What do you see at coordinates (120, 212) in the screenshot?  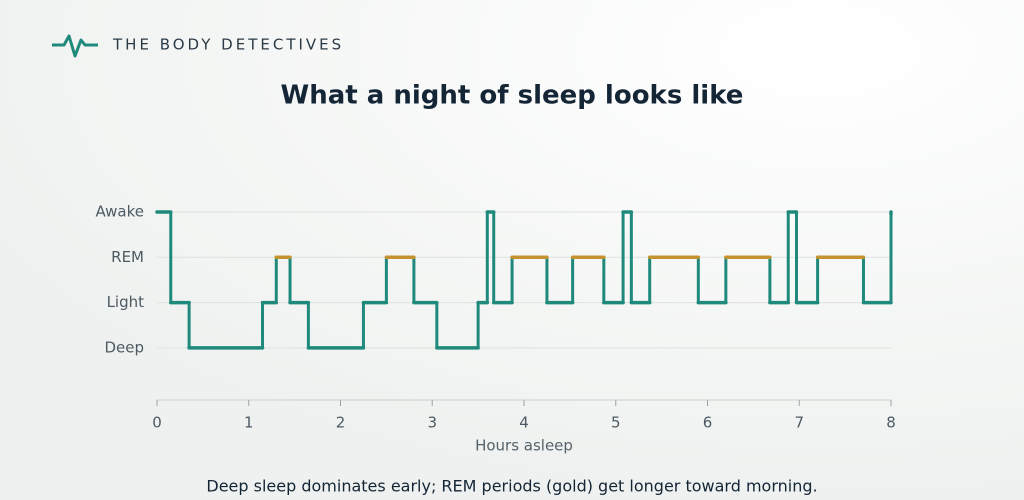 I see `y-tick-label: Awake` at bounding box center [120, 212].